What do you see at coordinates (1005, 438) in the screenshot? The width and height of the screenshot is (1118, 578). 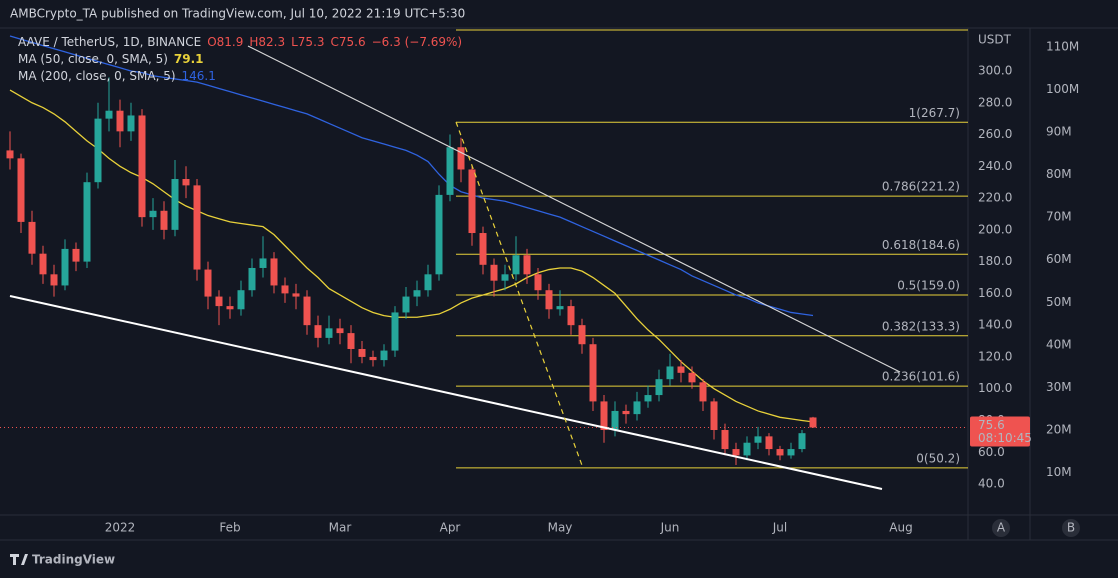 I see `bar-countdown: 08:10:45` at bounding box center [1005, 438].